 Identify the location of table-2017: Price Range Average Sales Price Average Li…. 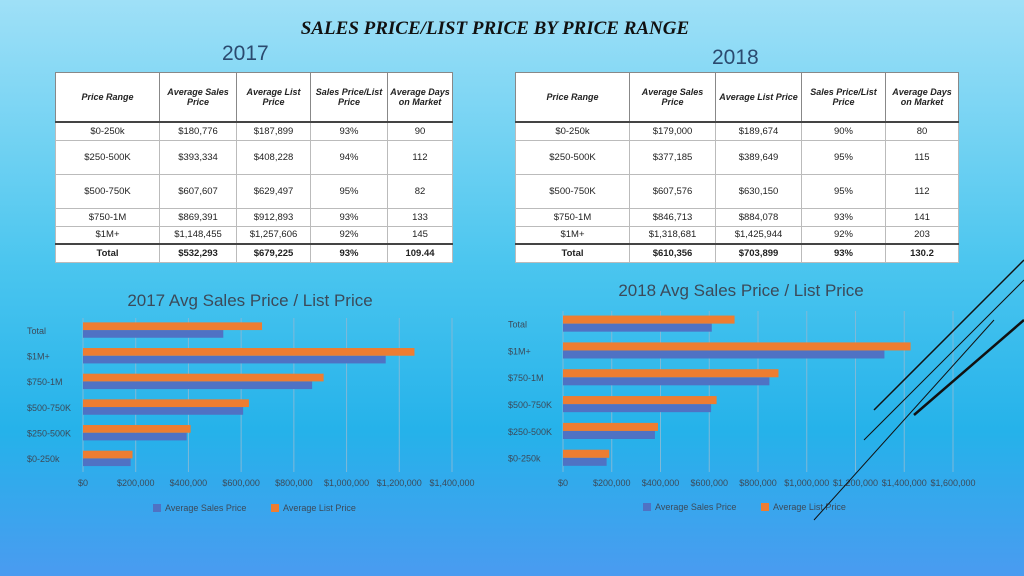
(254, 167).